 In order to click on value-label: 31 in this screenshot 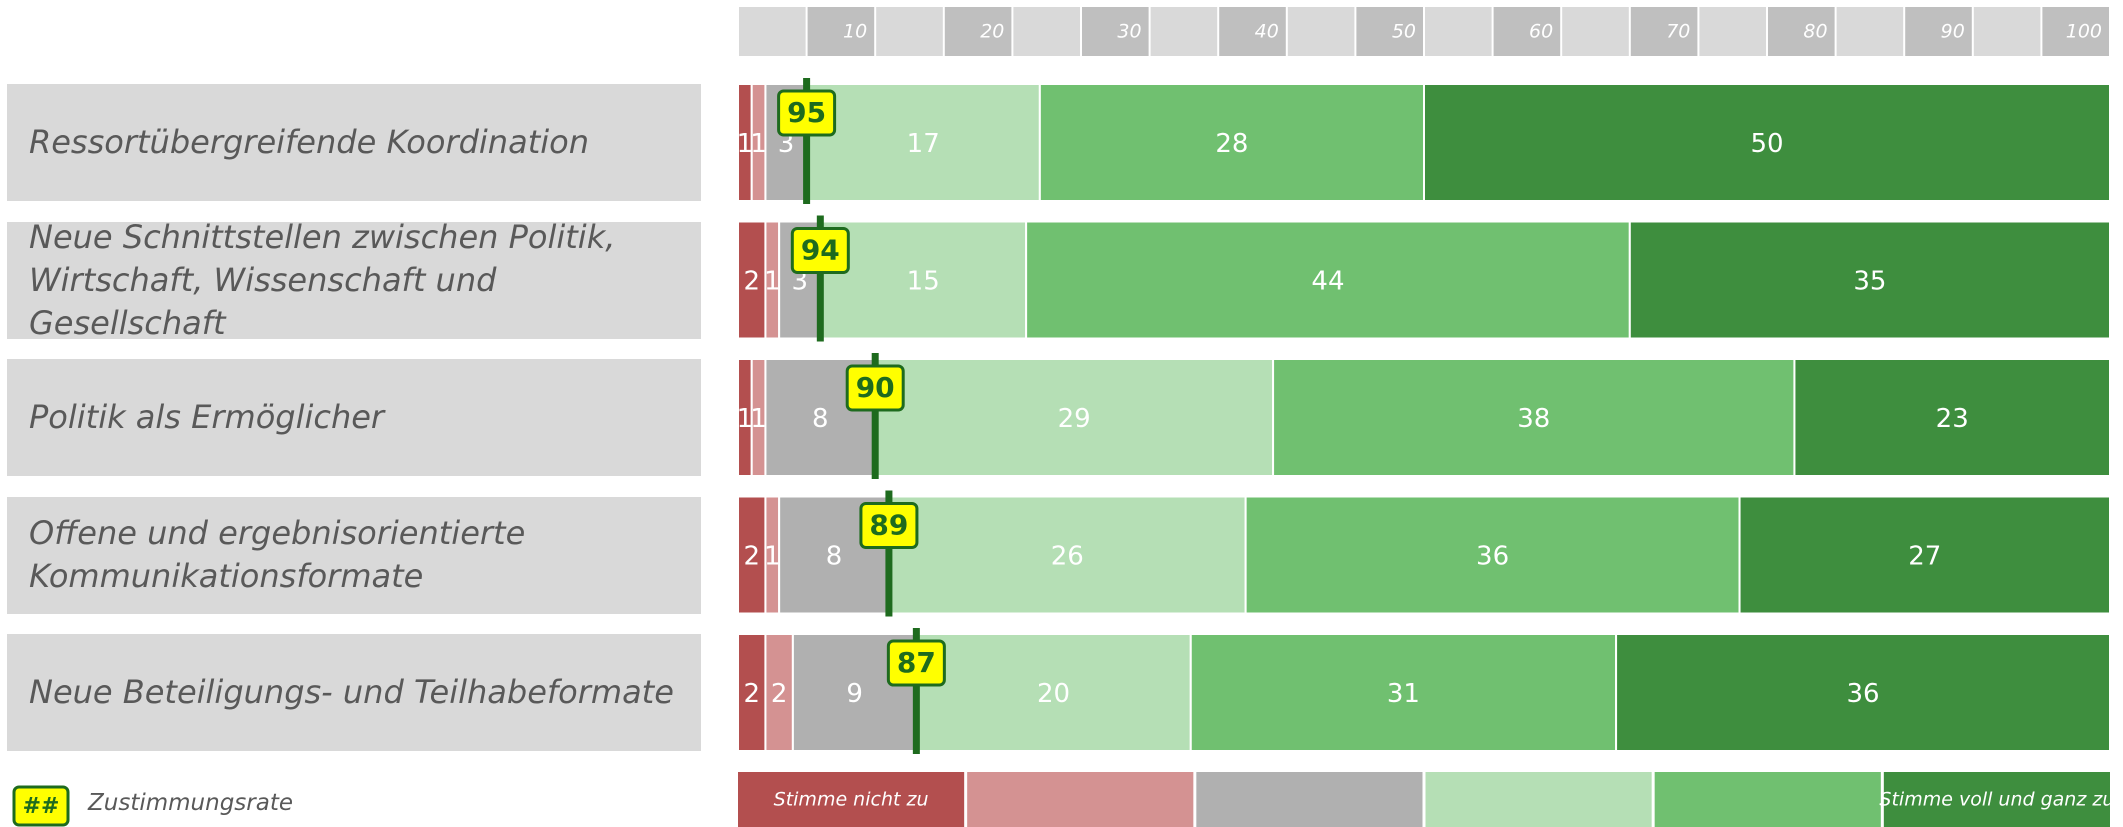, I will do `click(1403, 694)`.